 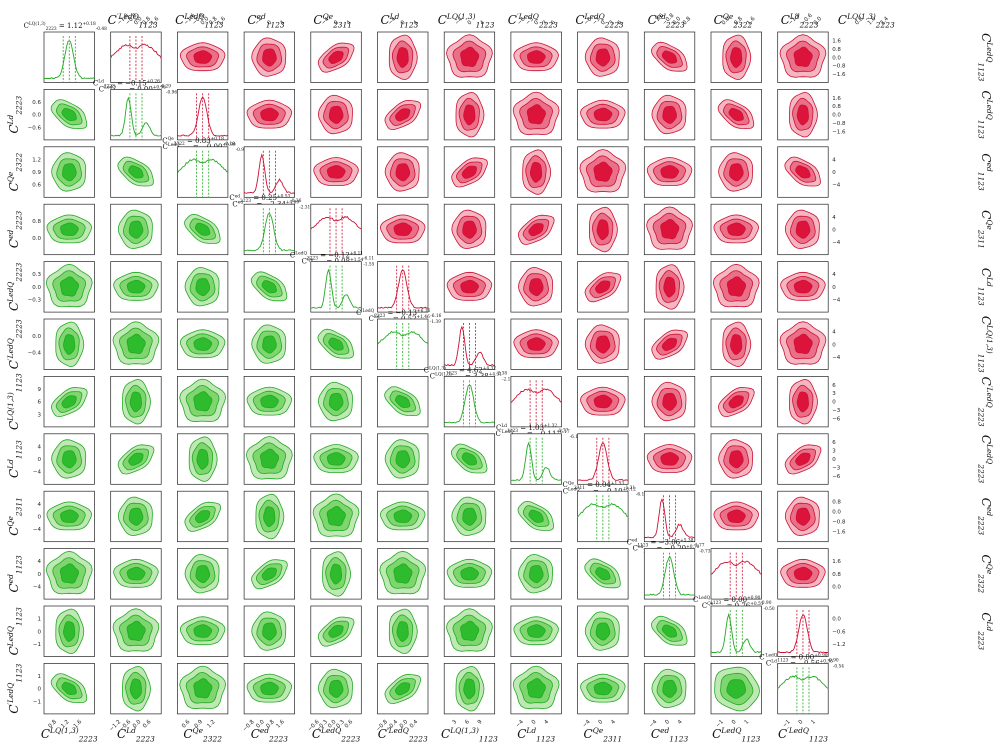 I want to click on bottom-tick-label: 0.3, so click(x=340, y=724).